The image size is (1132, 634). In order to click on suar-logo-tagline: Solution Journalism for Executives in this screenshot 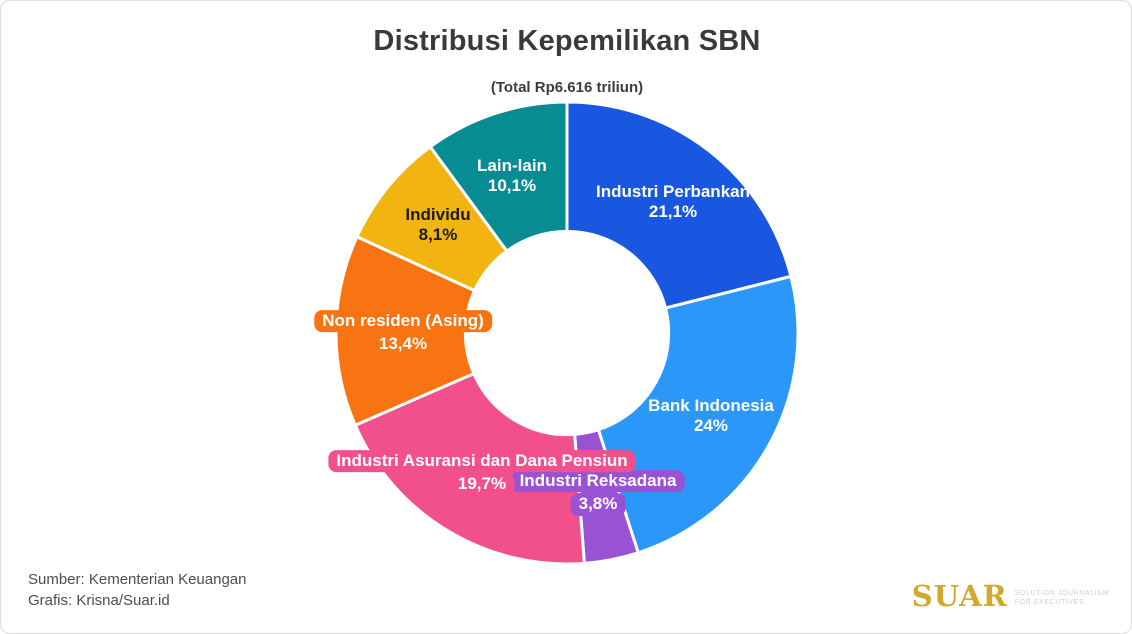, I will do `click(1062, 597)`.